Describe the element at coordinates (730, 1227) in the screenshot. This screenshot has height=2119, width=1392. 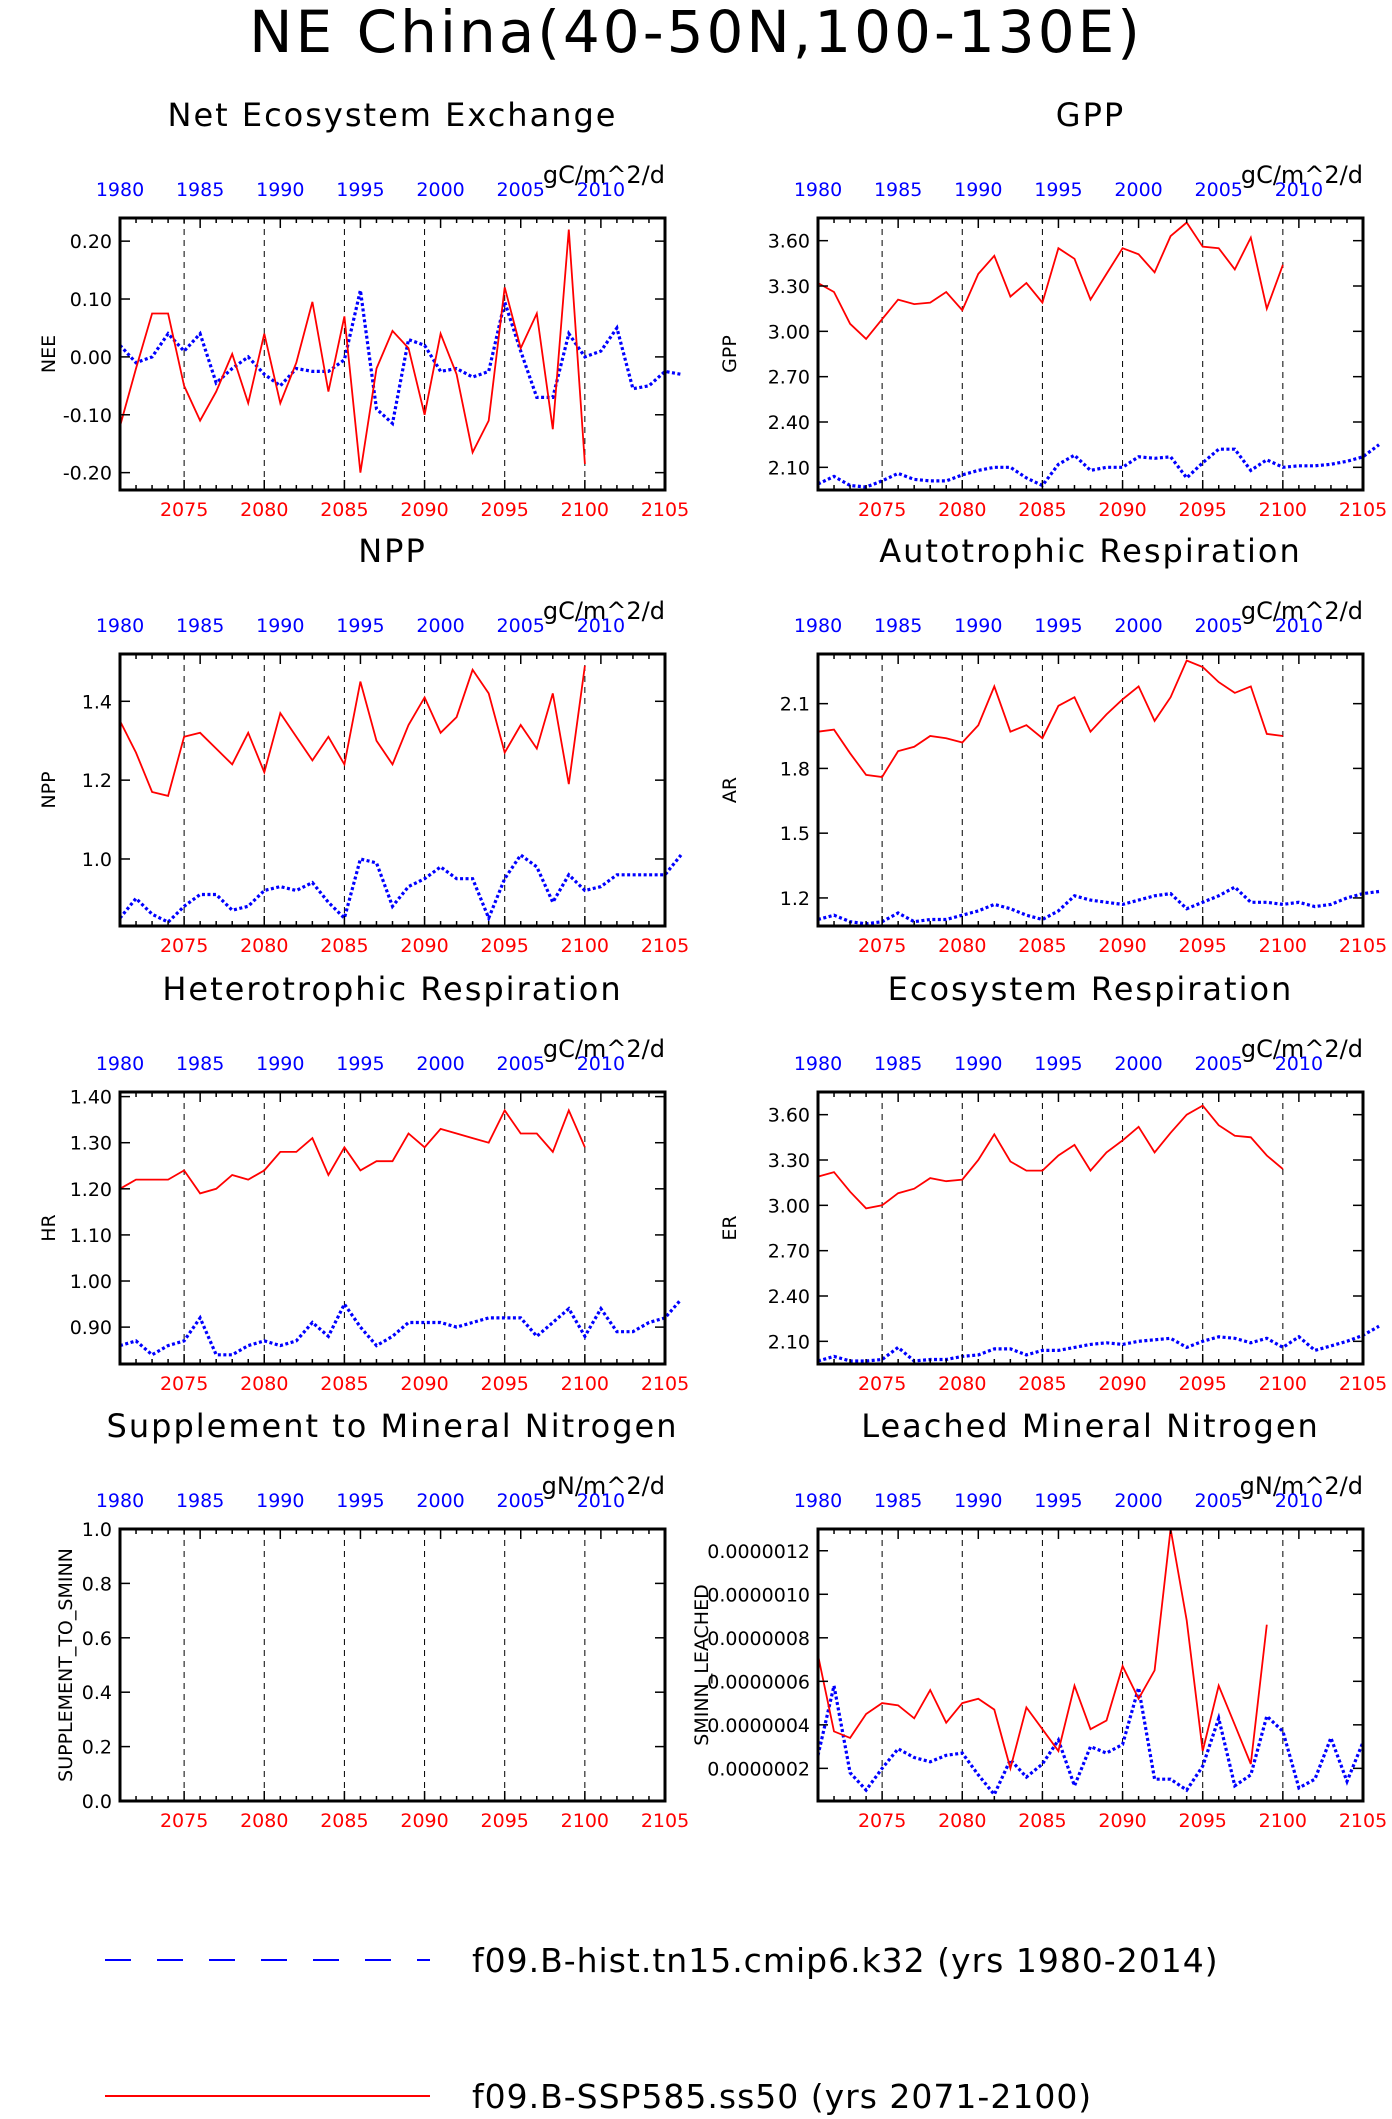
I see `y-axis-label: ER` at that location.